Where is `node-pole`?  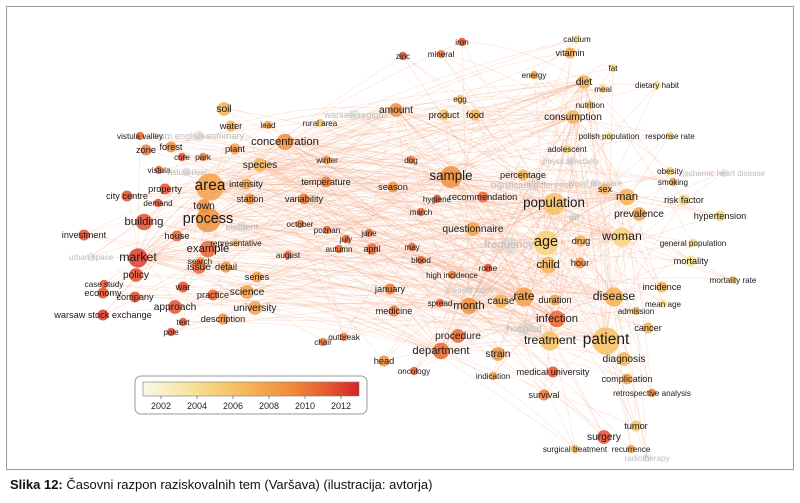
node-pole is located at coordinates (171, 332).